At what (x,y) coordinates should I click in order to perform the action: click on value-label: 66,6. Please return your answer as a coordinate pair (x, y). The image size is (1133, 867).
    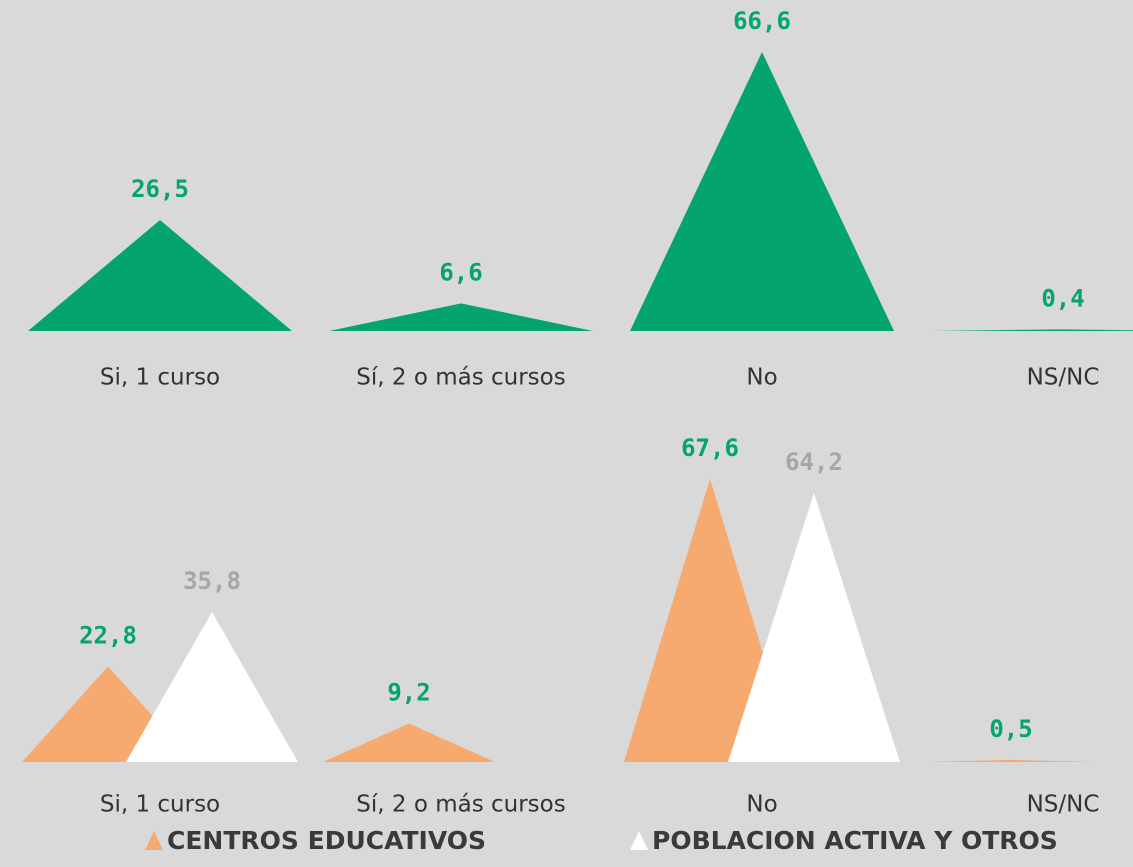
    Looking at the image, I should click on (762, 21).